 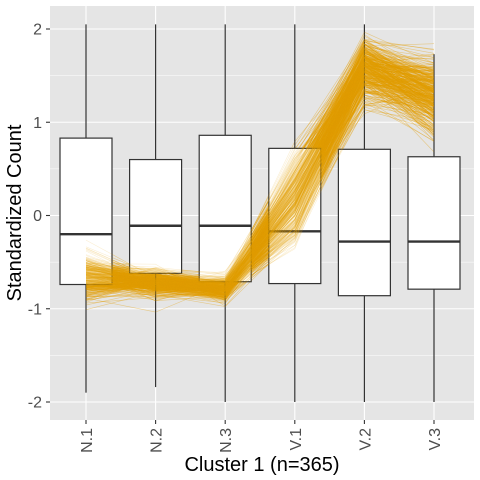 What do you see at coordinates (86, 211) in the screenshot?
I see `box-iqr` at bounding box center [86, 211].